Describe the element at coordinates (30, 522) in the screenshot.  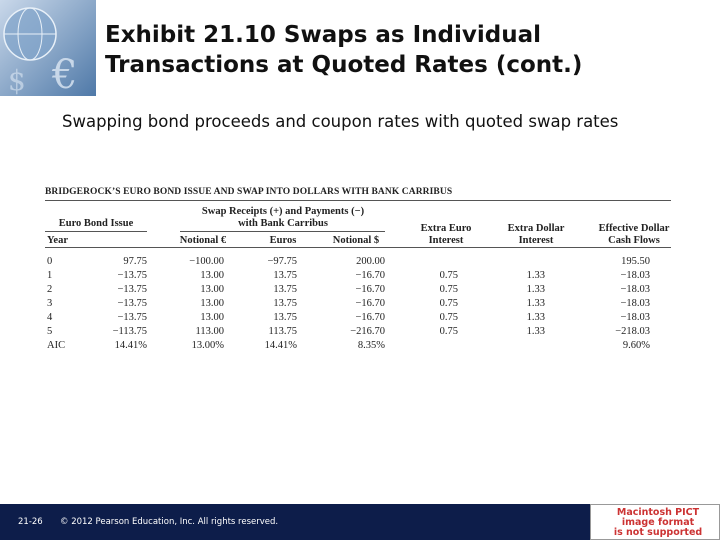
I see `slide-number: 21-26` at that location.